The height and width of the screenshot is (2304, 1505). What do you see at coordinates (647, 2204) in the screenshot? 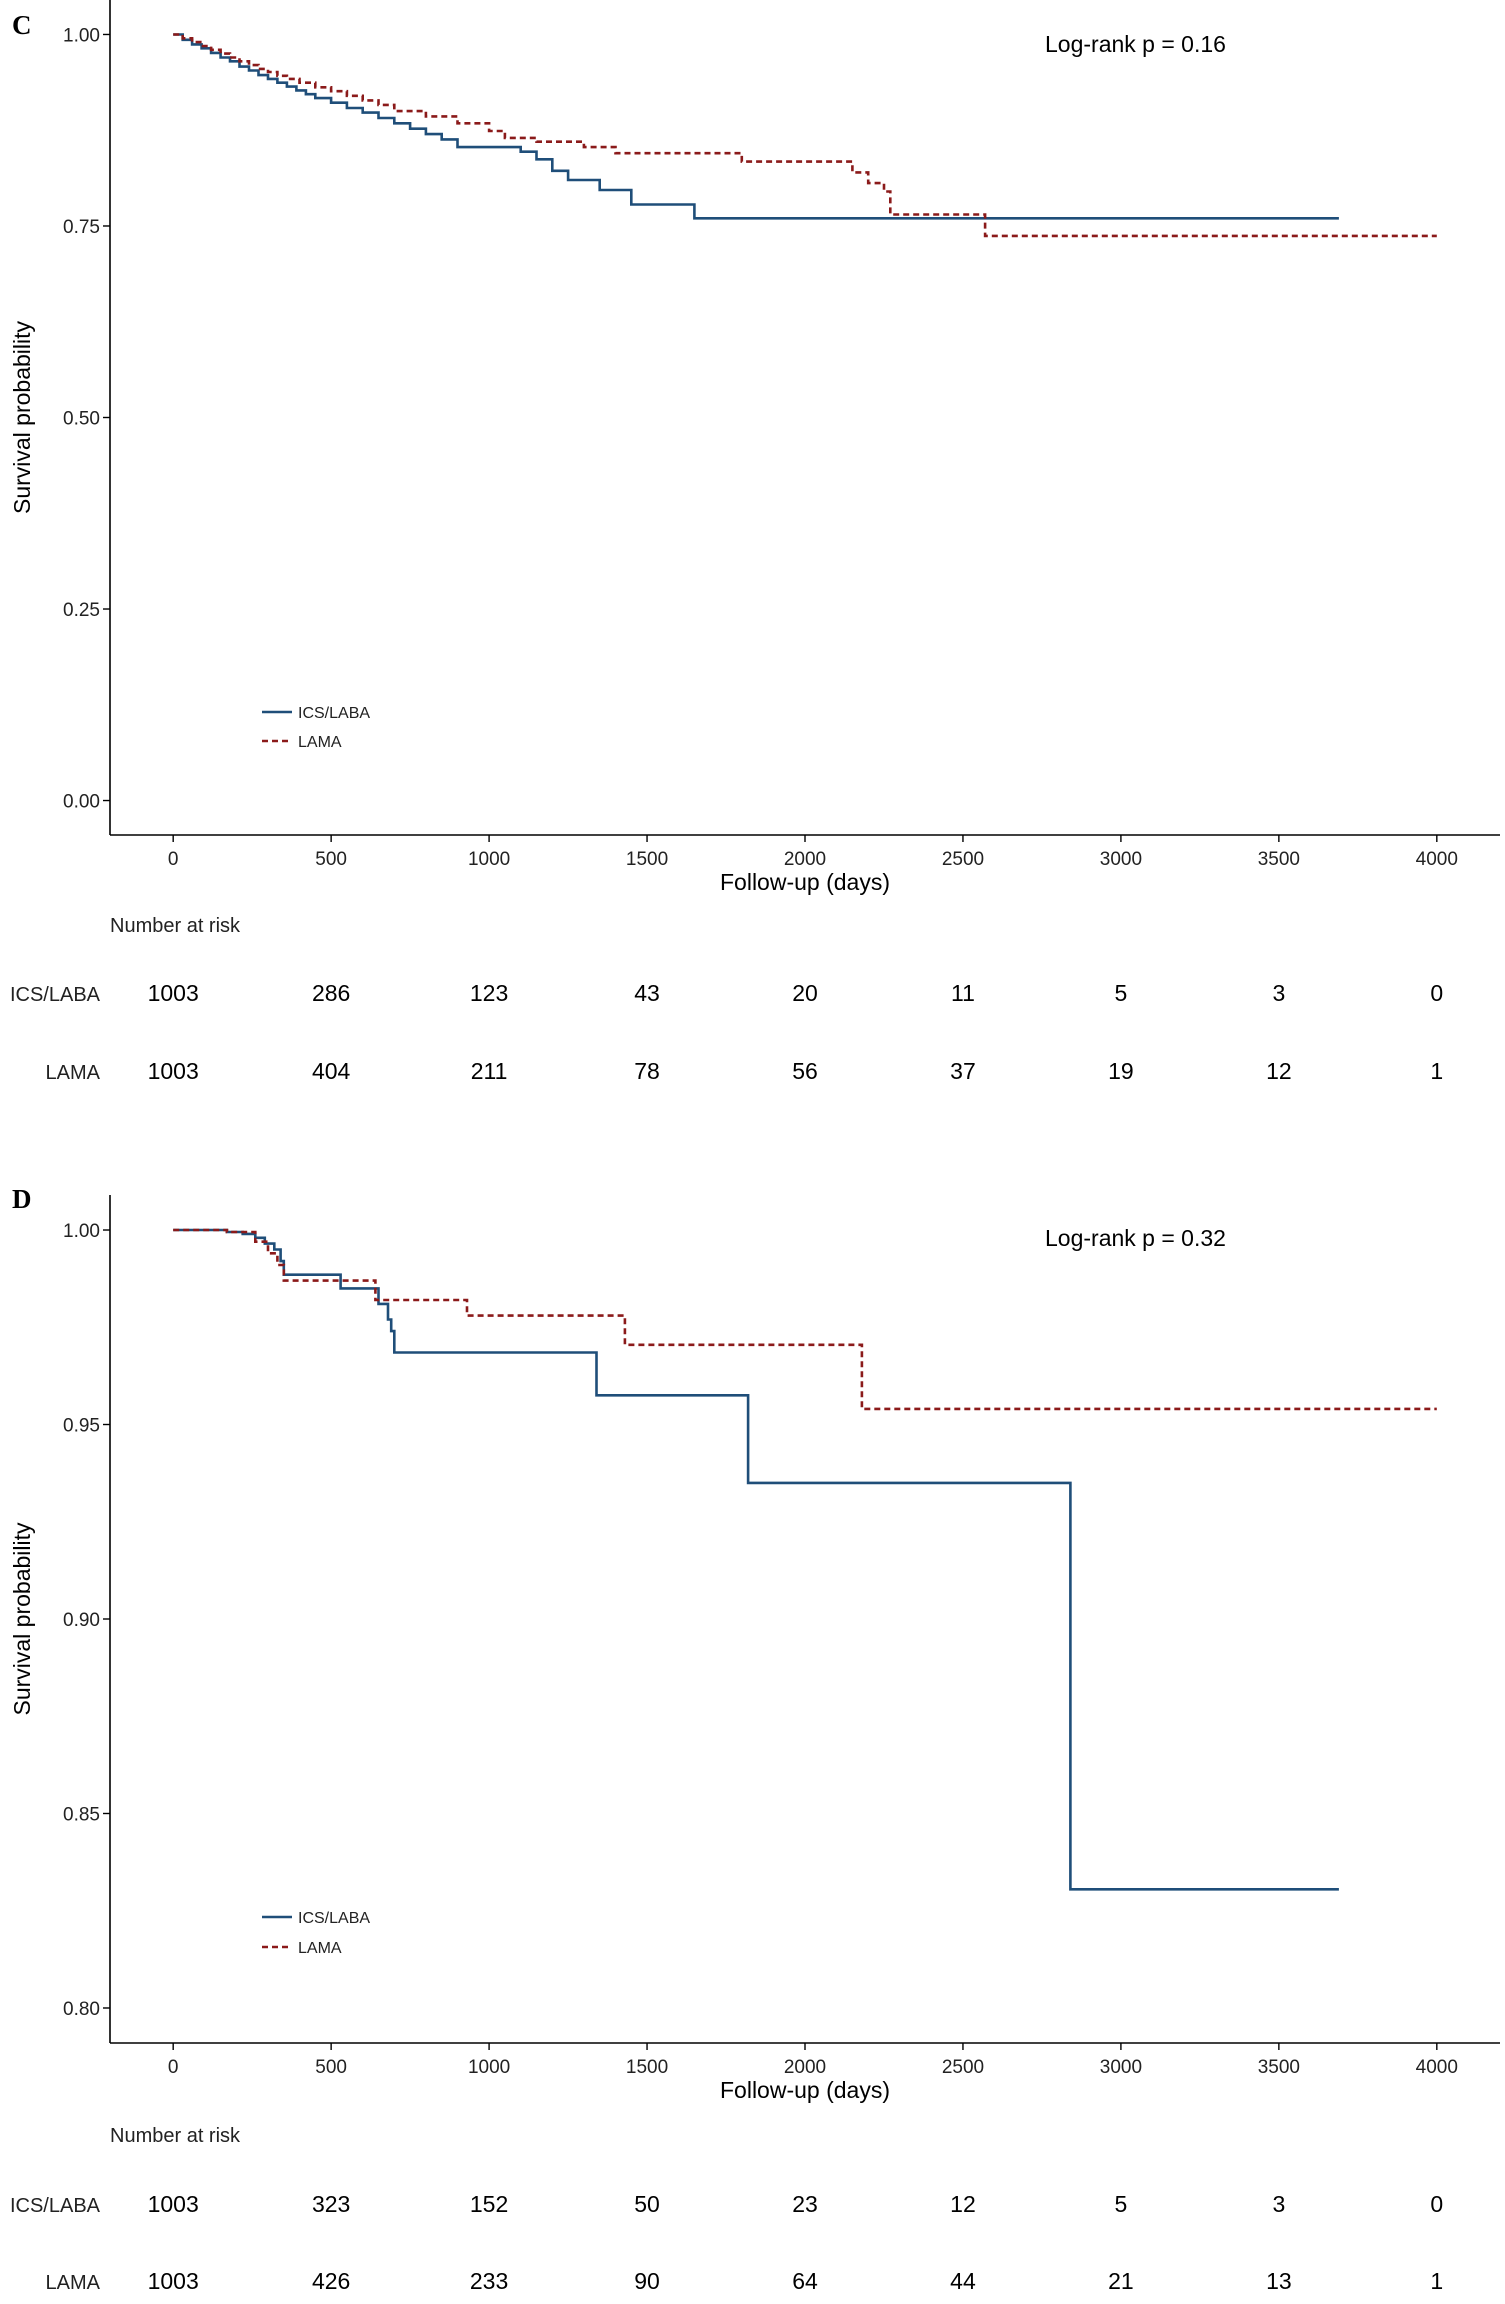
I see `risk-count: 50` at bounding box center [647, 2204].